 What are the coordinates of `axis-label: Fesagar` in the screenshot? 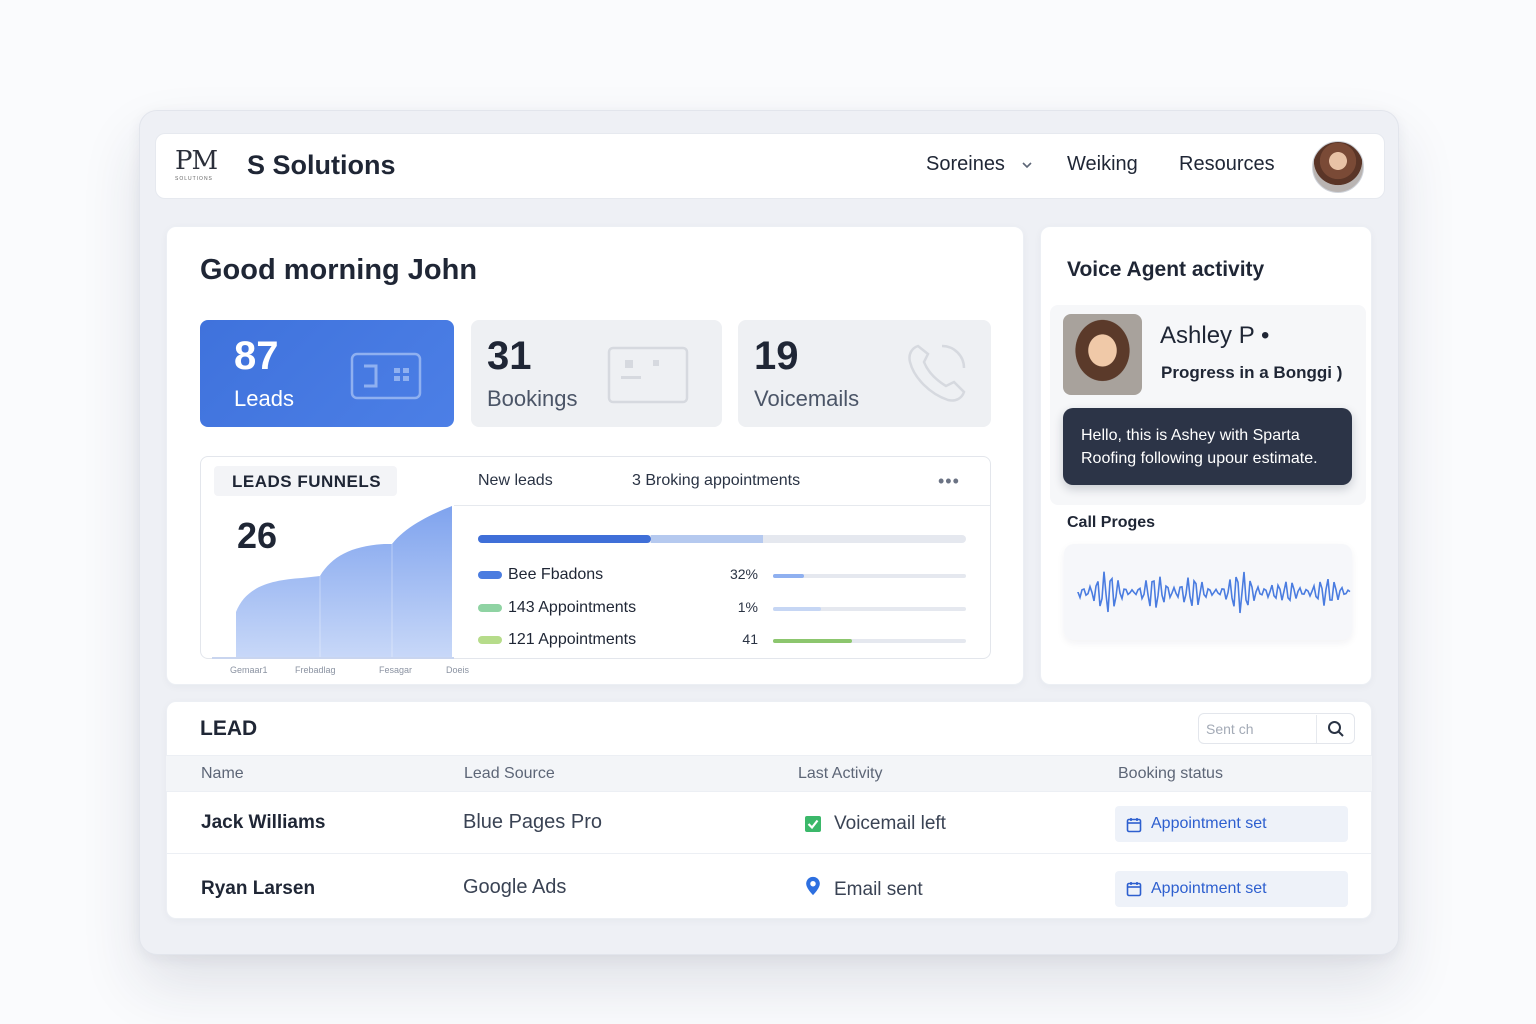 It's located at (396, 670).